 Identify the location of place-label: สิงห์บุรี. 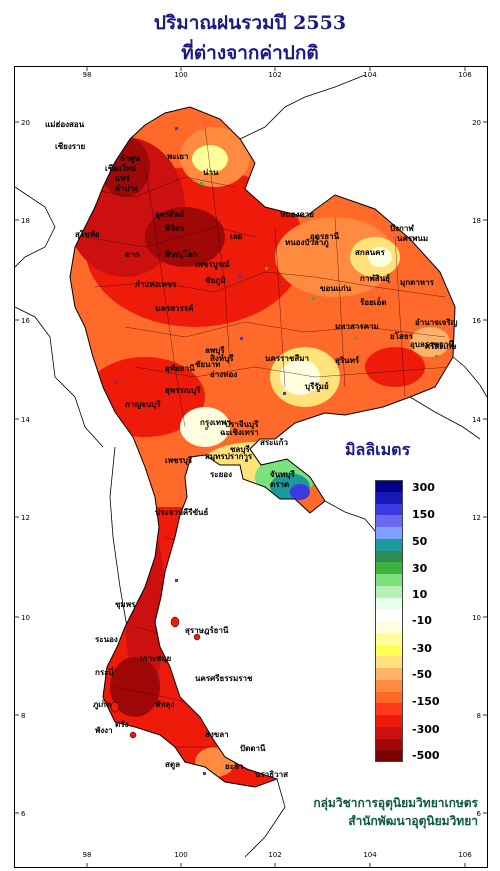
(222, 358).